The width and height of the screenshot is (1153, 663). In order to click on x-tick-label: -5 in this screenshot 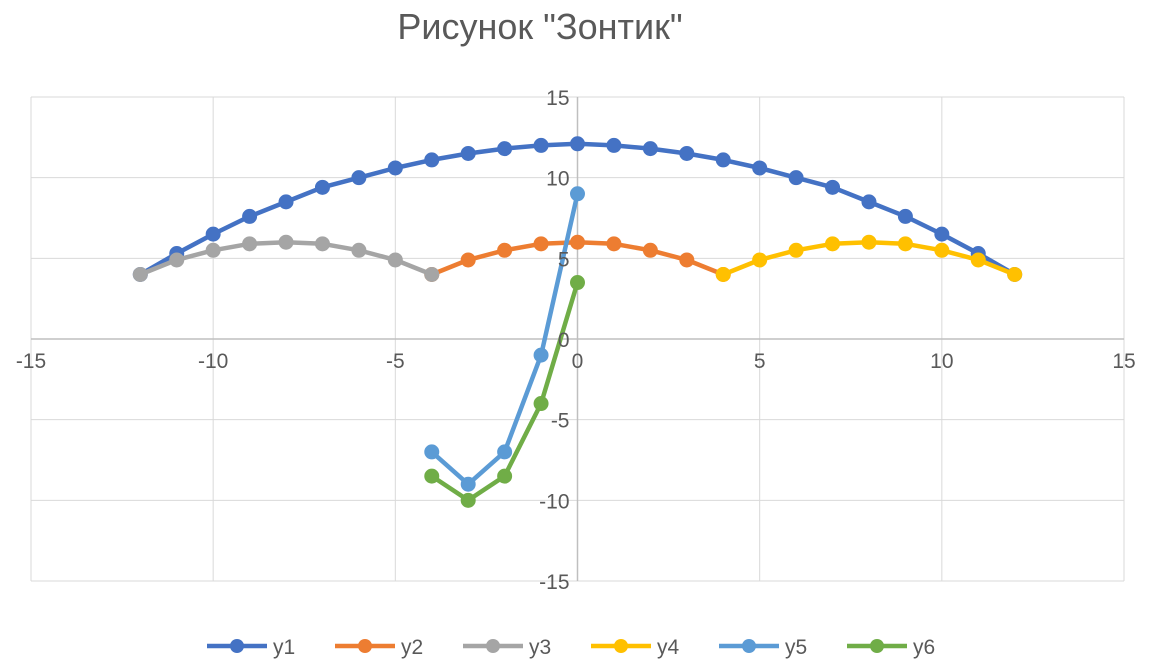, I will do `click(395, 361)`.